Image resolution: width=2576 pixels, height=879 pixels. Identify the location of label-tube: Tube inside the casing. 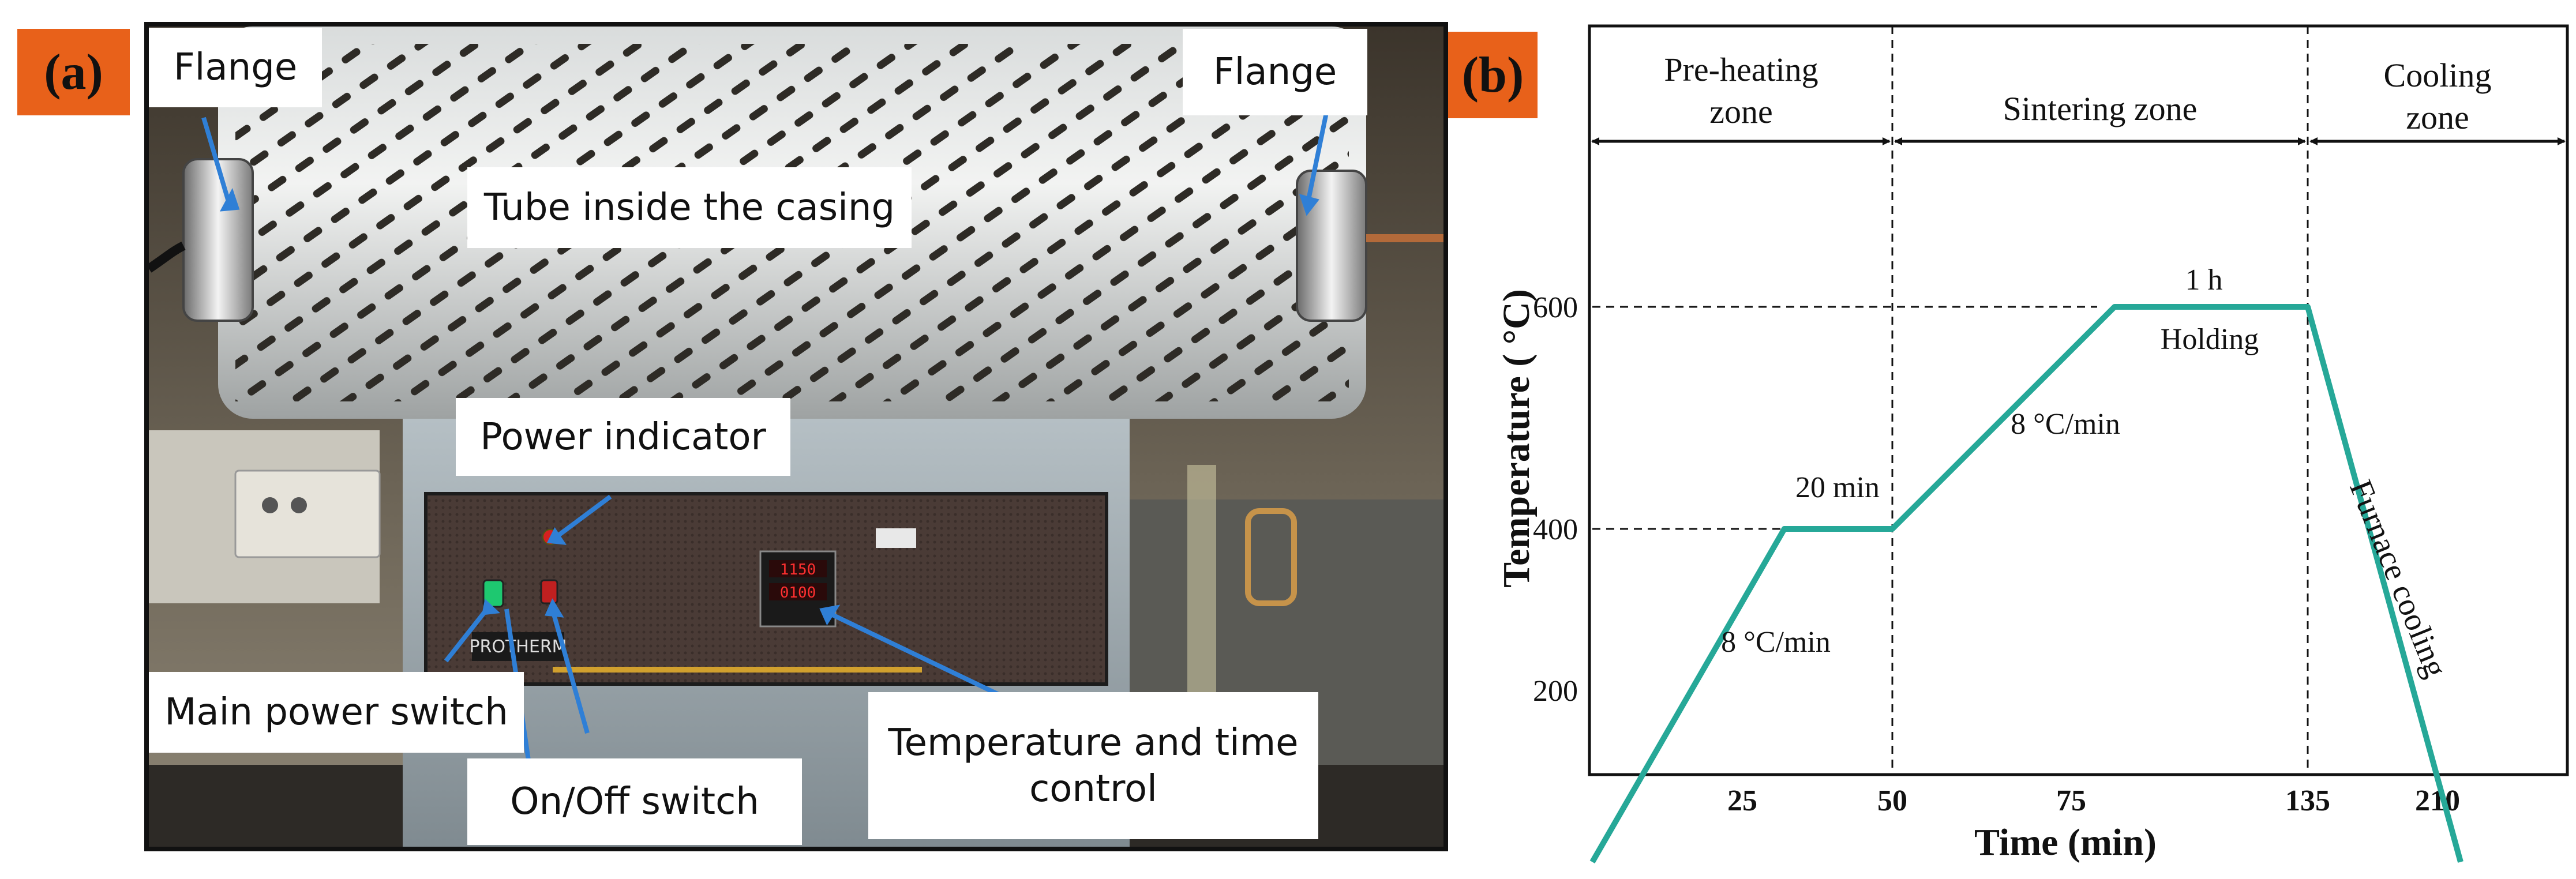
(689, 207).